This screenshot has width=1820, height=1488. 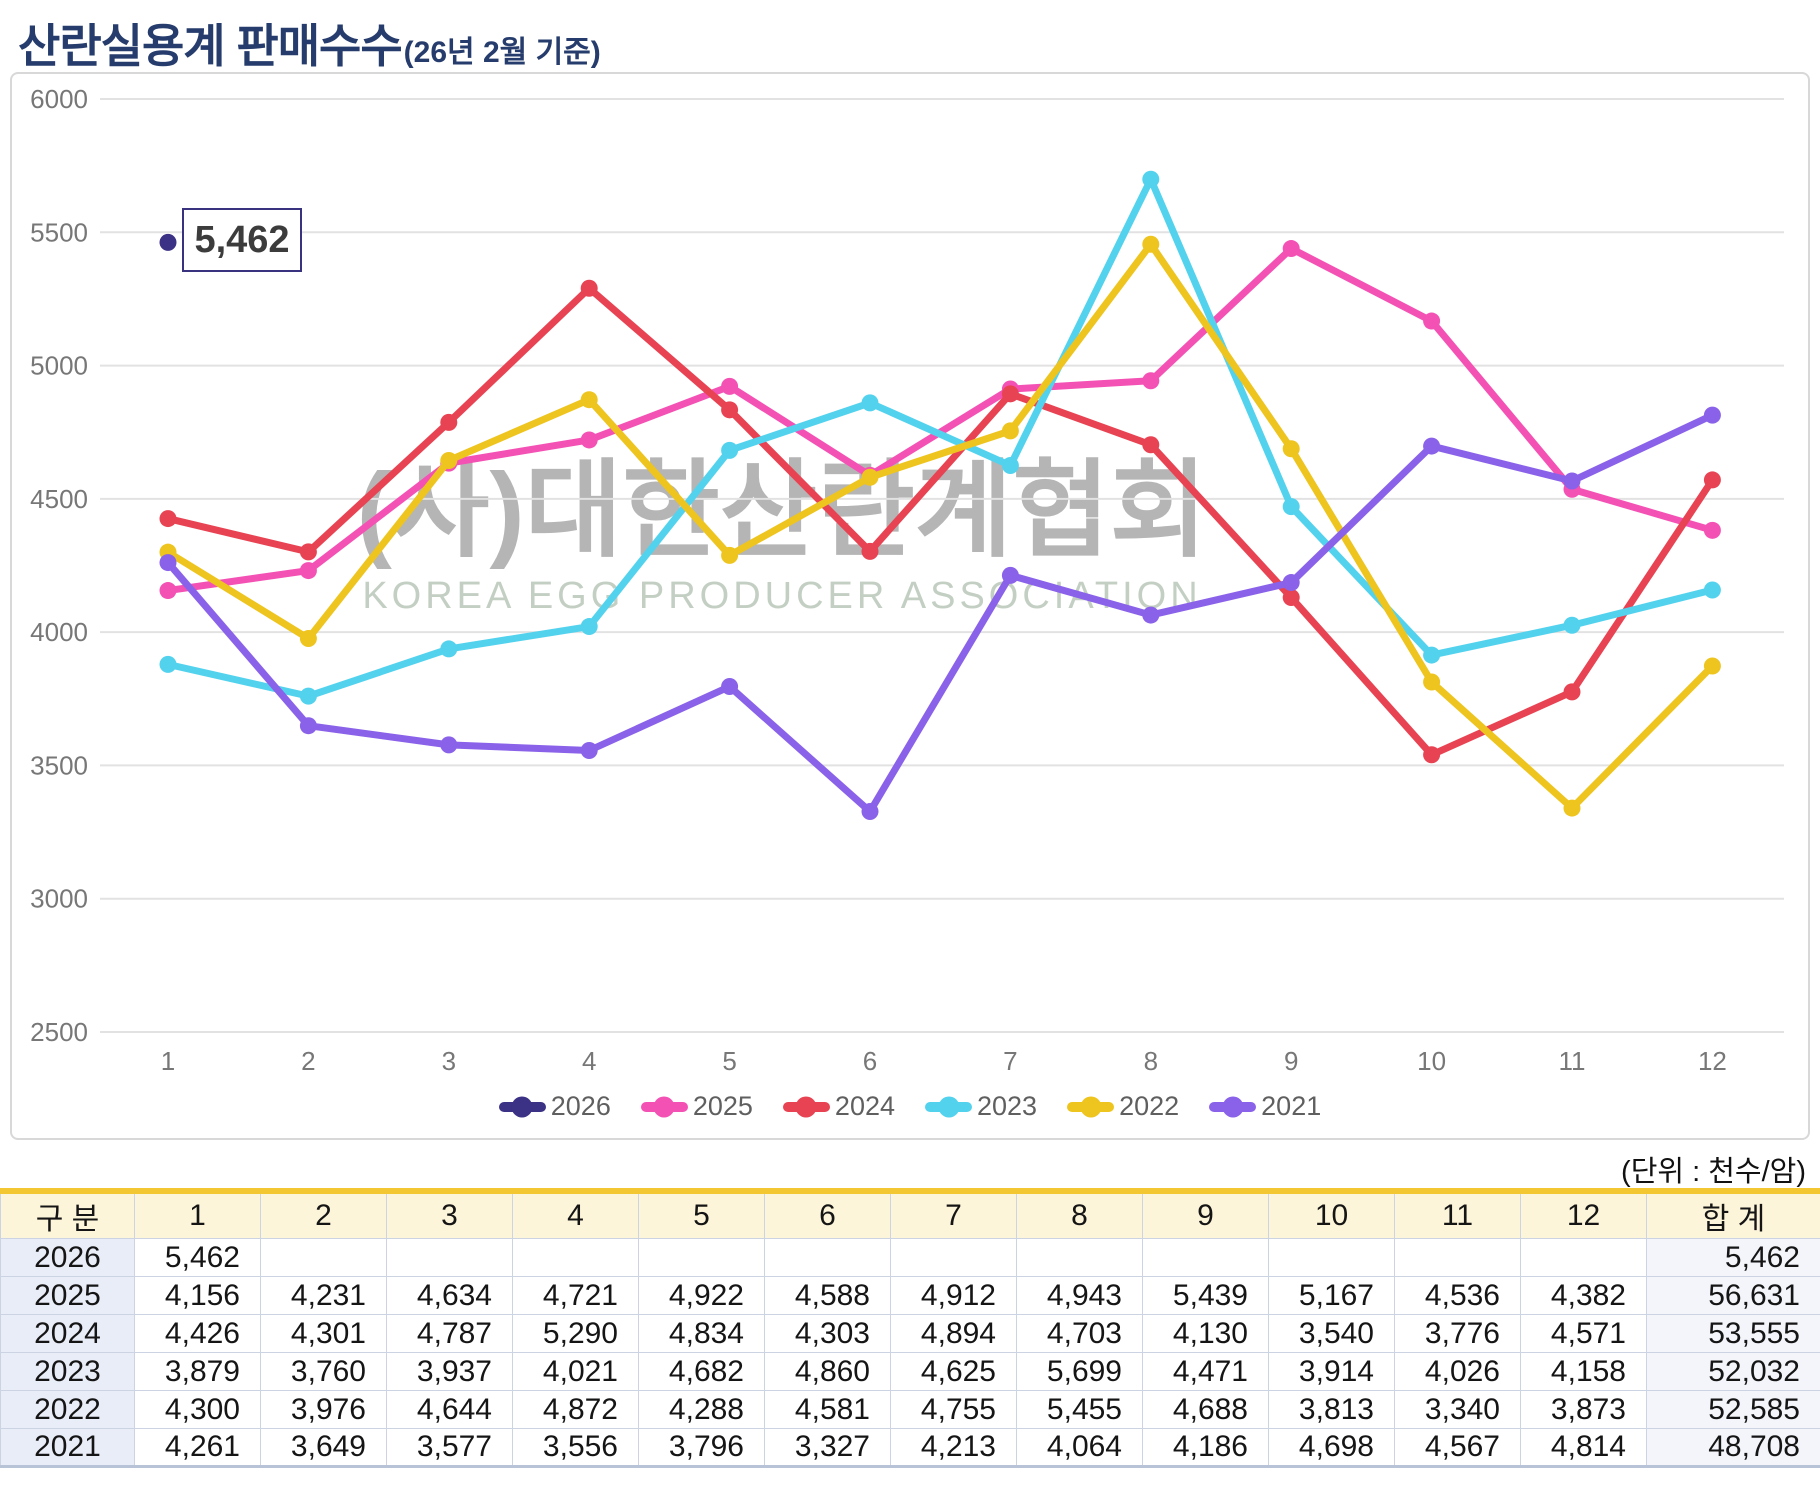 I want to click on legend-label-2021: 2021, so click(x=1291, y=1106).